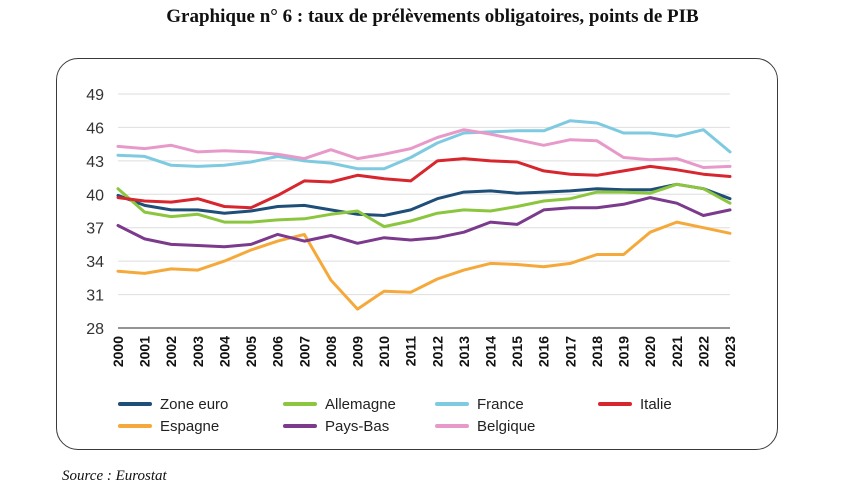  I want to click on series-line-pays-bas, so click(424, 222).